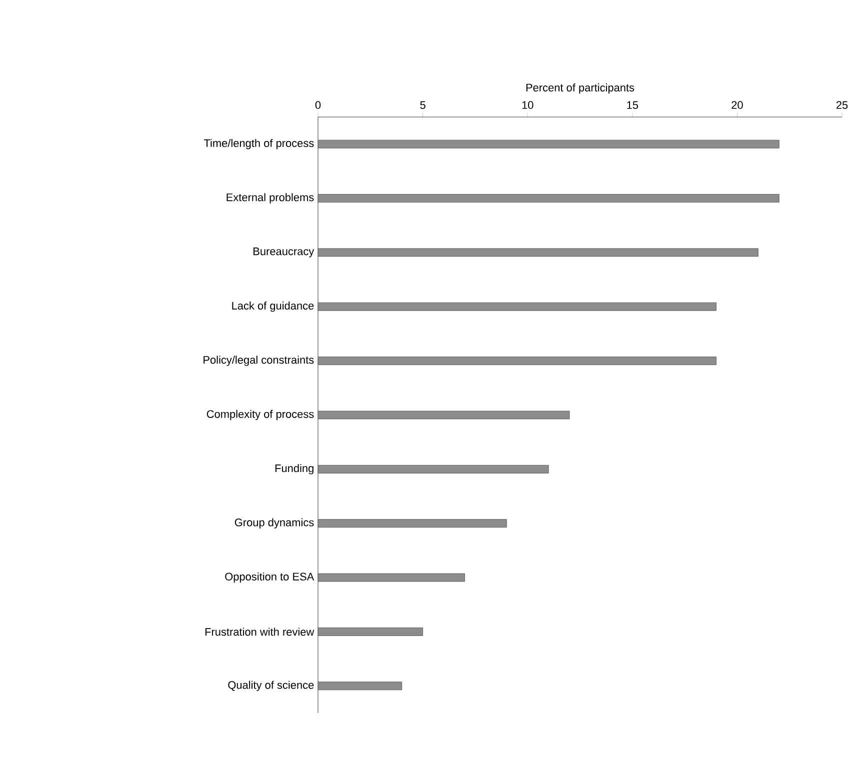 This screenshot has height=763, width=852. Describe the element at coordinates (842, 105) in the screenshot. I see `x-tick-label: 25` at that location.